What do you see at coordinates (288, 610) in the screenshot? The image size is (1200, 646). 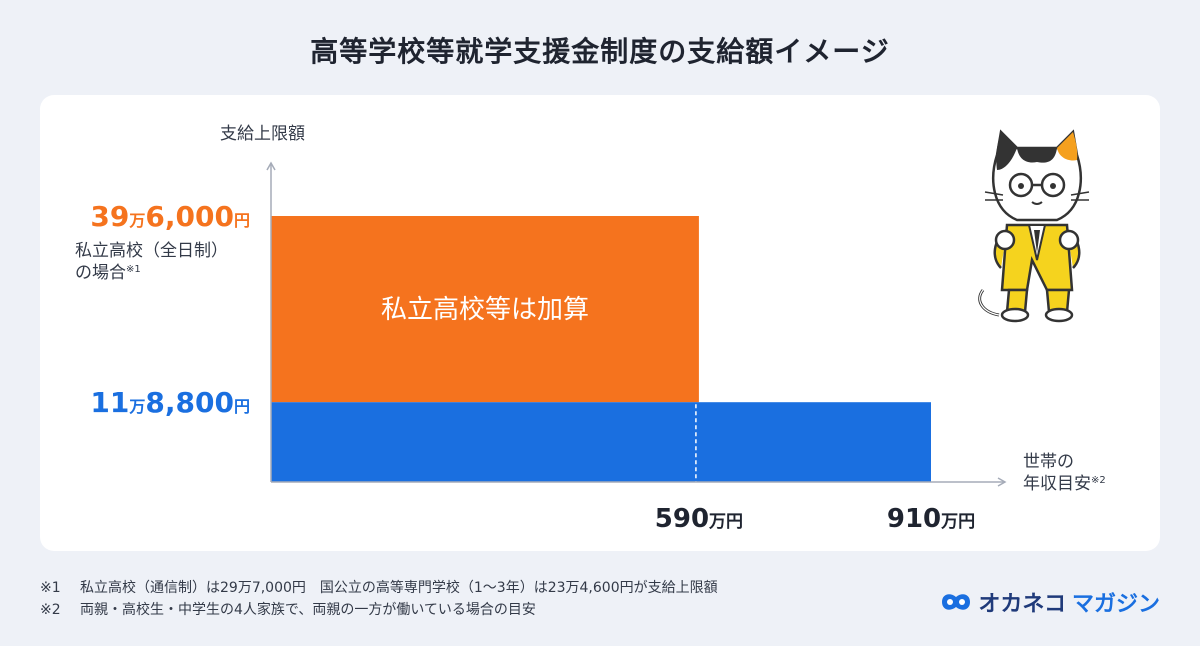 I see `footnote-2: ※2 両親・高校生・中学生の4人家族で、両親の一方が働いている場合の目安` at bounding box center [288, 610].